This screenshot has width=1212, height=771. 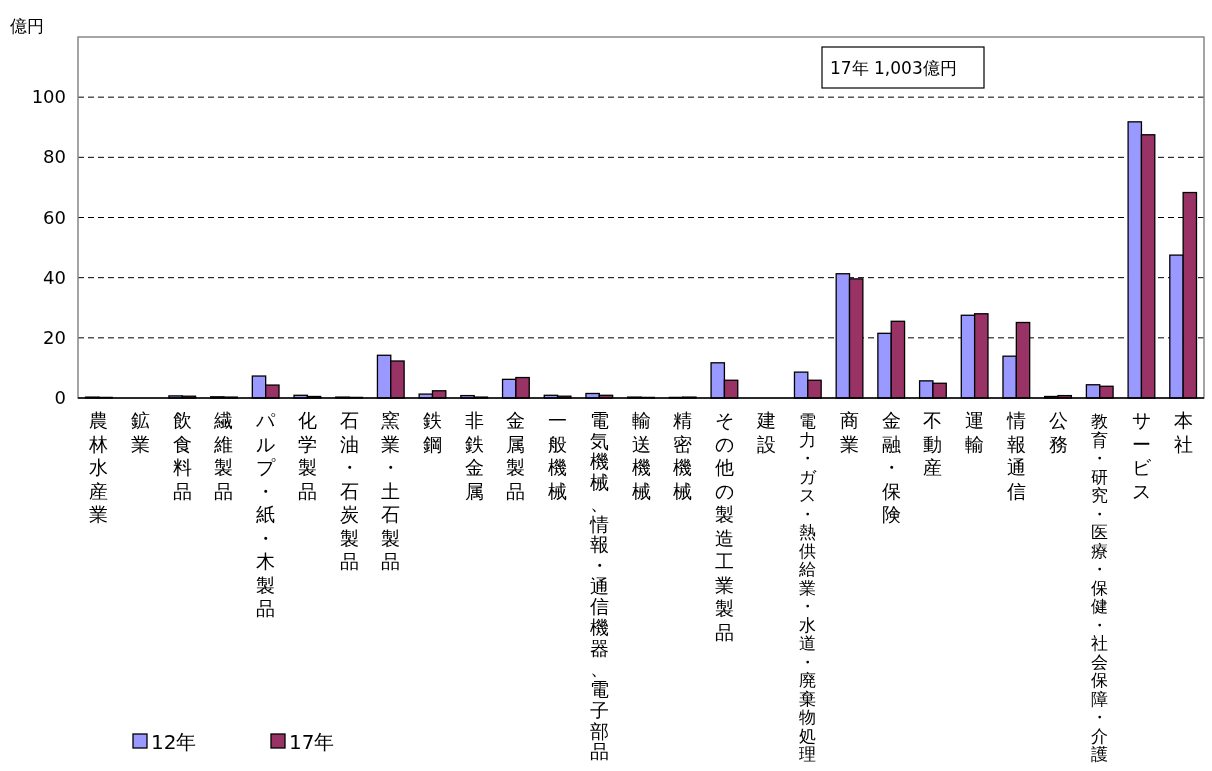 I want to click on y-tick-label: 100, so click(x=48, y=97).